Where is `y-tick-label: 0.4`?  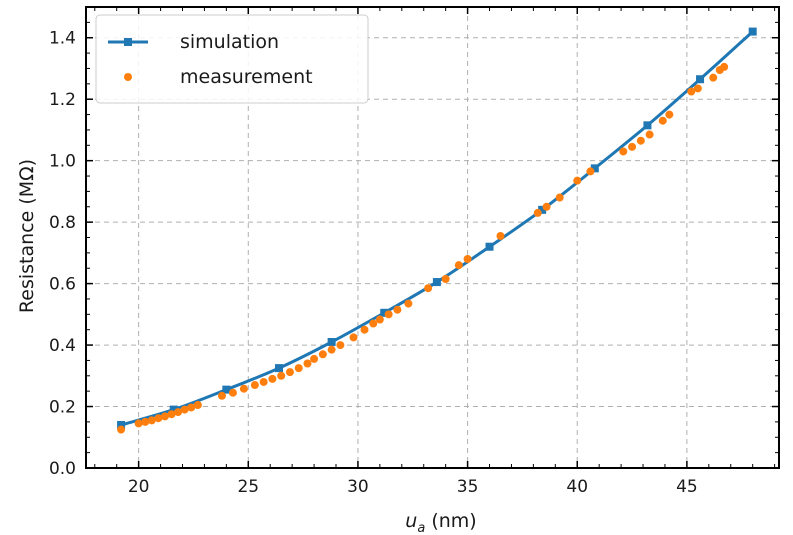 y-tick-label: 0.4 is located at coordinates (62, 346).